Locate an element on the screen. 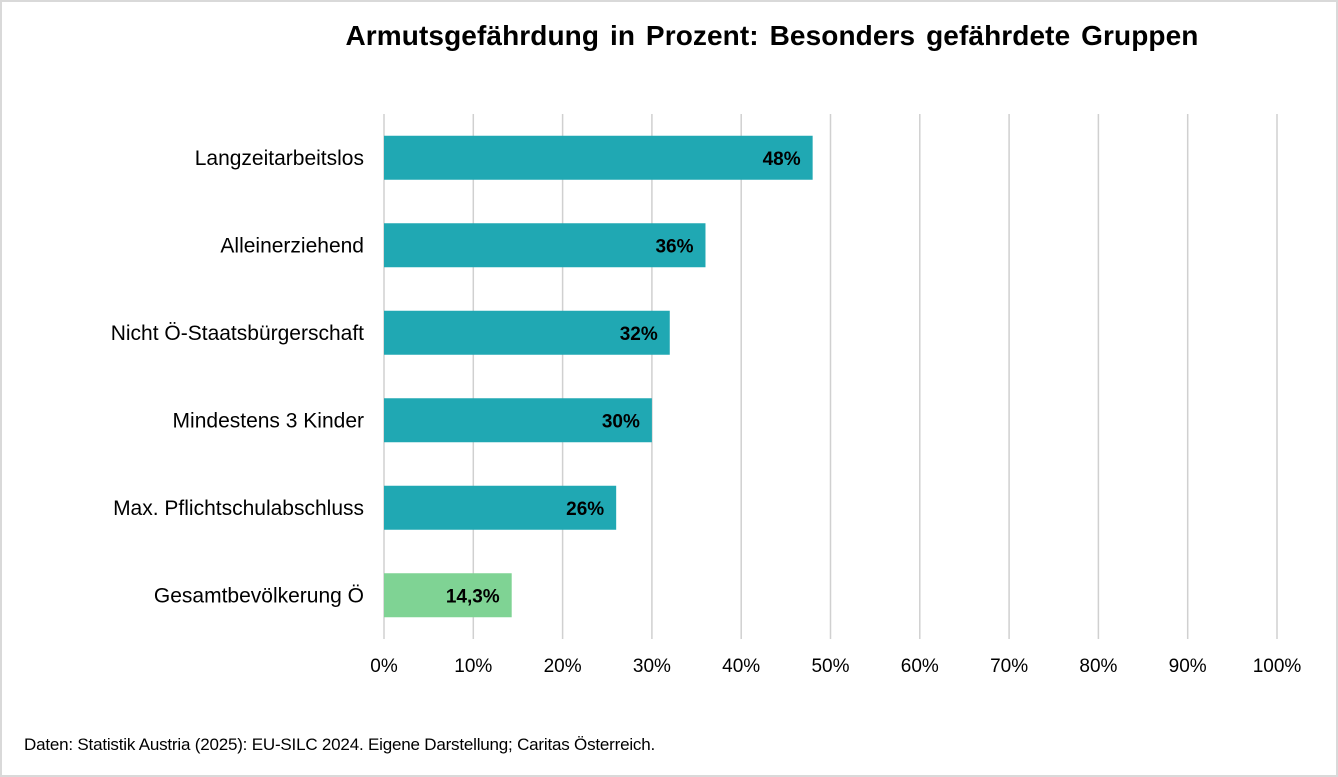 The image size is (1338, 777). category-label: Alleinerziehend is located at coordinates (292, 245).